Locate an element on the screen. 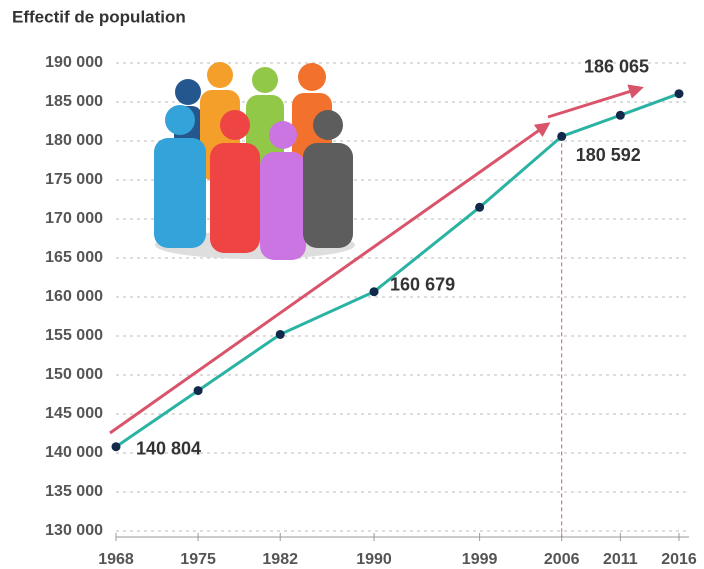 The width and height of the screenshot is (704, 569). data-label: 140 804 is located at coordinates (168, 448).